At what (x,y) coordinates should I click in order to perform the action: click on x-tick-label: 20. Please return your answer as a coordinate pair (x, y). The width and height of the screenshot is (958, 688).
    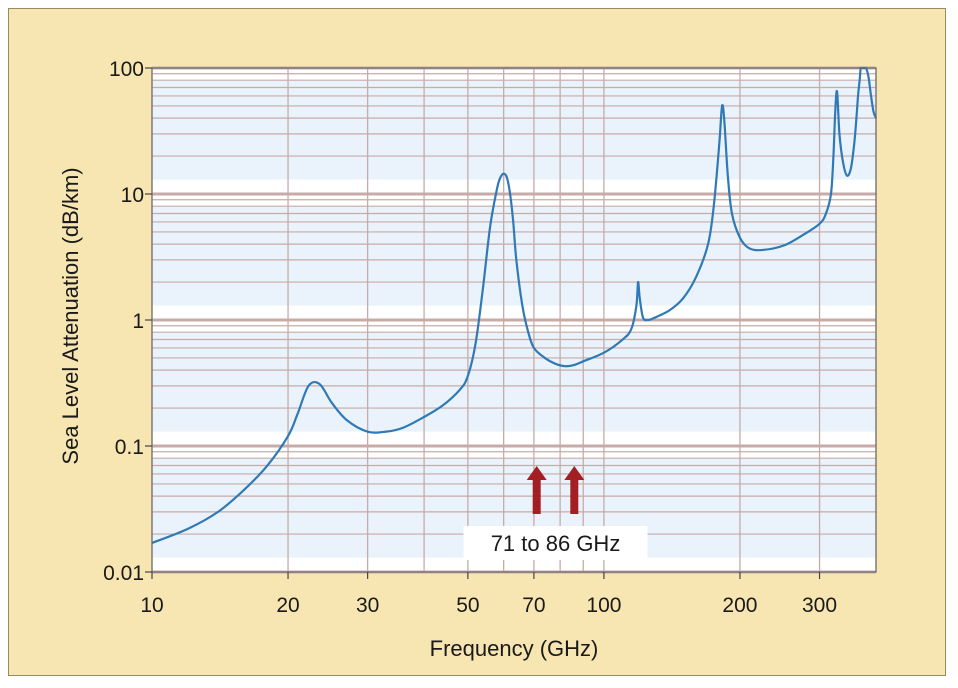
    Looking at the image, I should click on (287, 605).